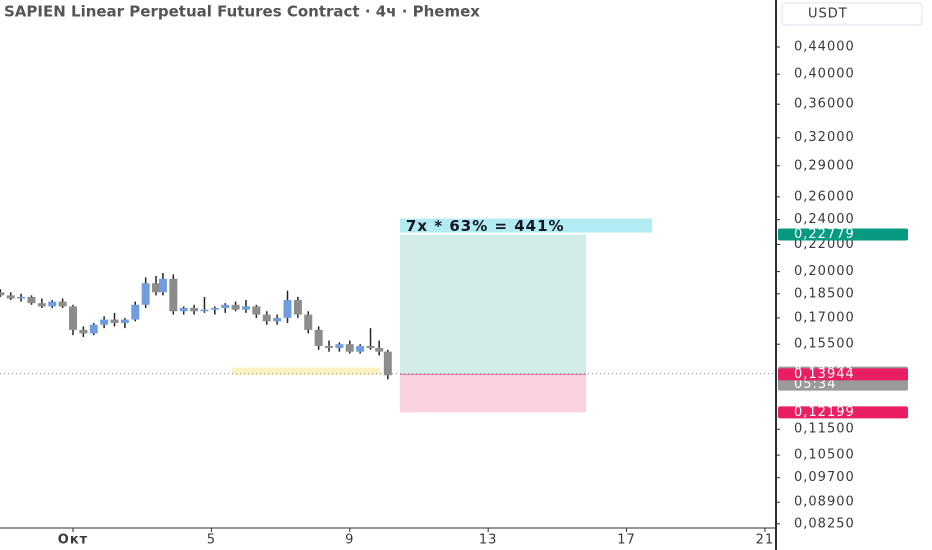  I want to click on y-tick-label: 0,10500, so click(824, 455).